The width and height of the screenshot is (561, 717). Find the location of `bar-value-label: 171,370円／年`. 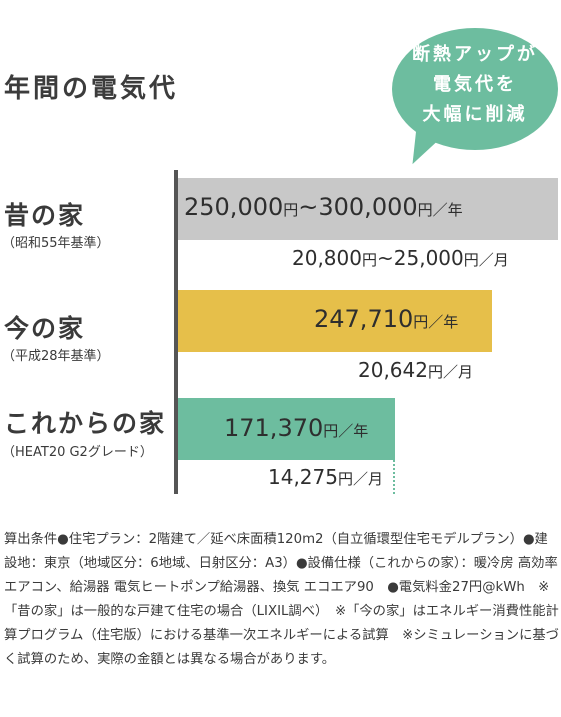

bar-value-label: 171,370円／年 is located at coordinates (296, 428).